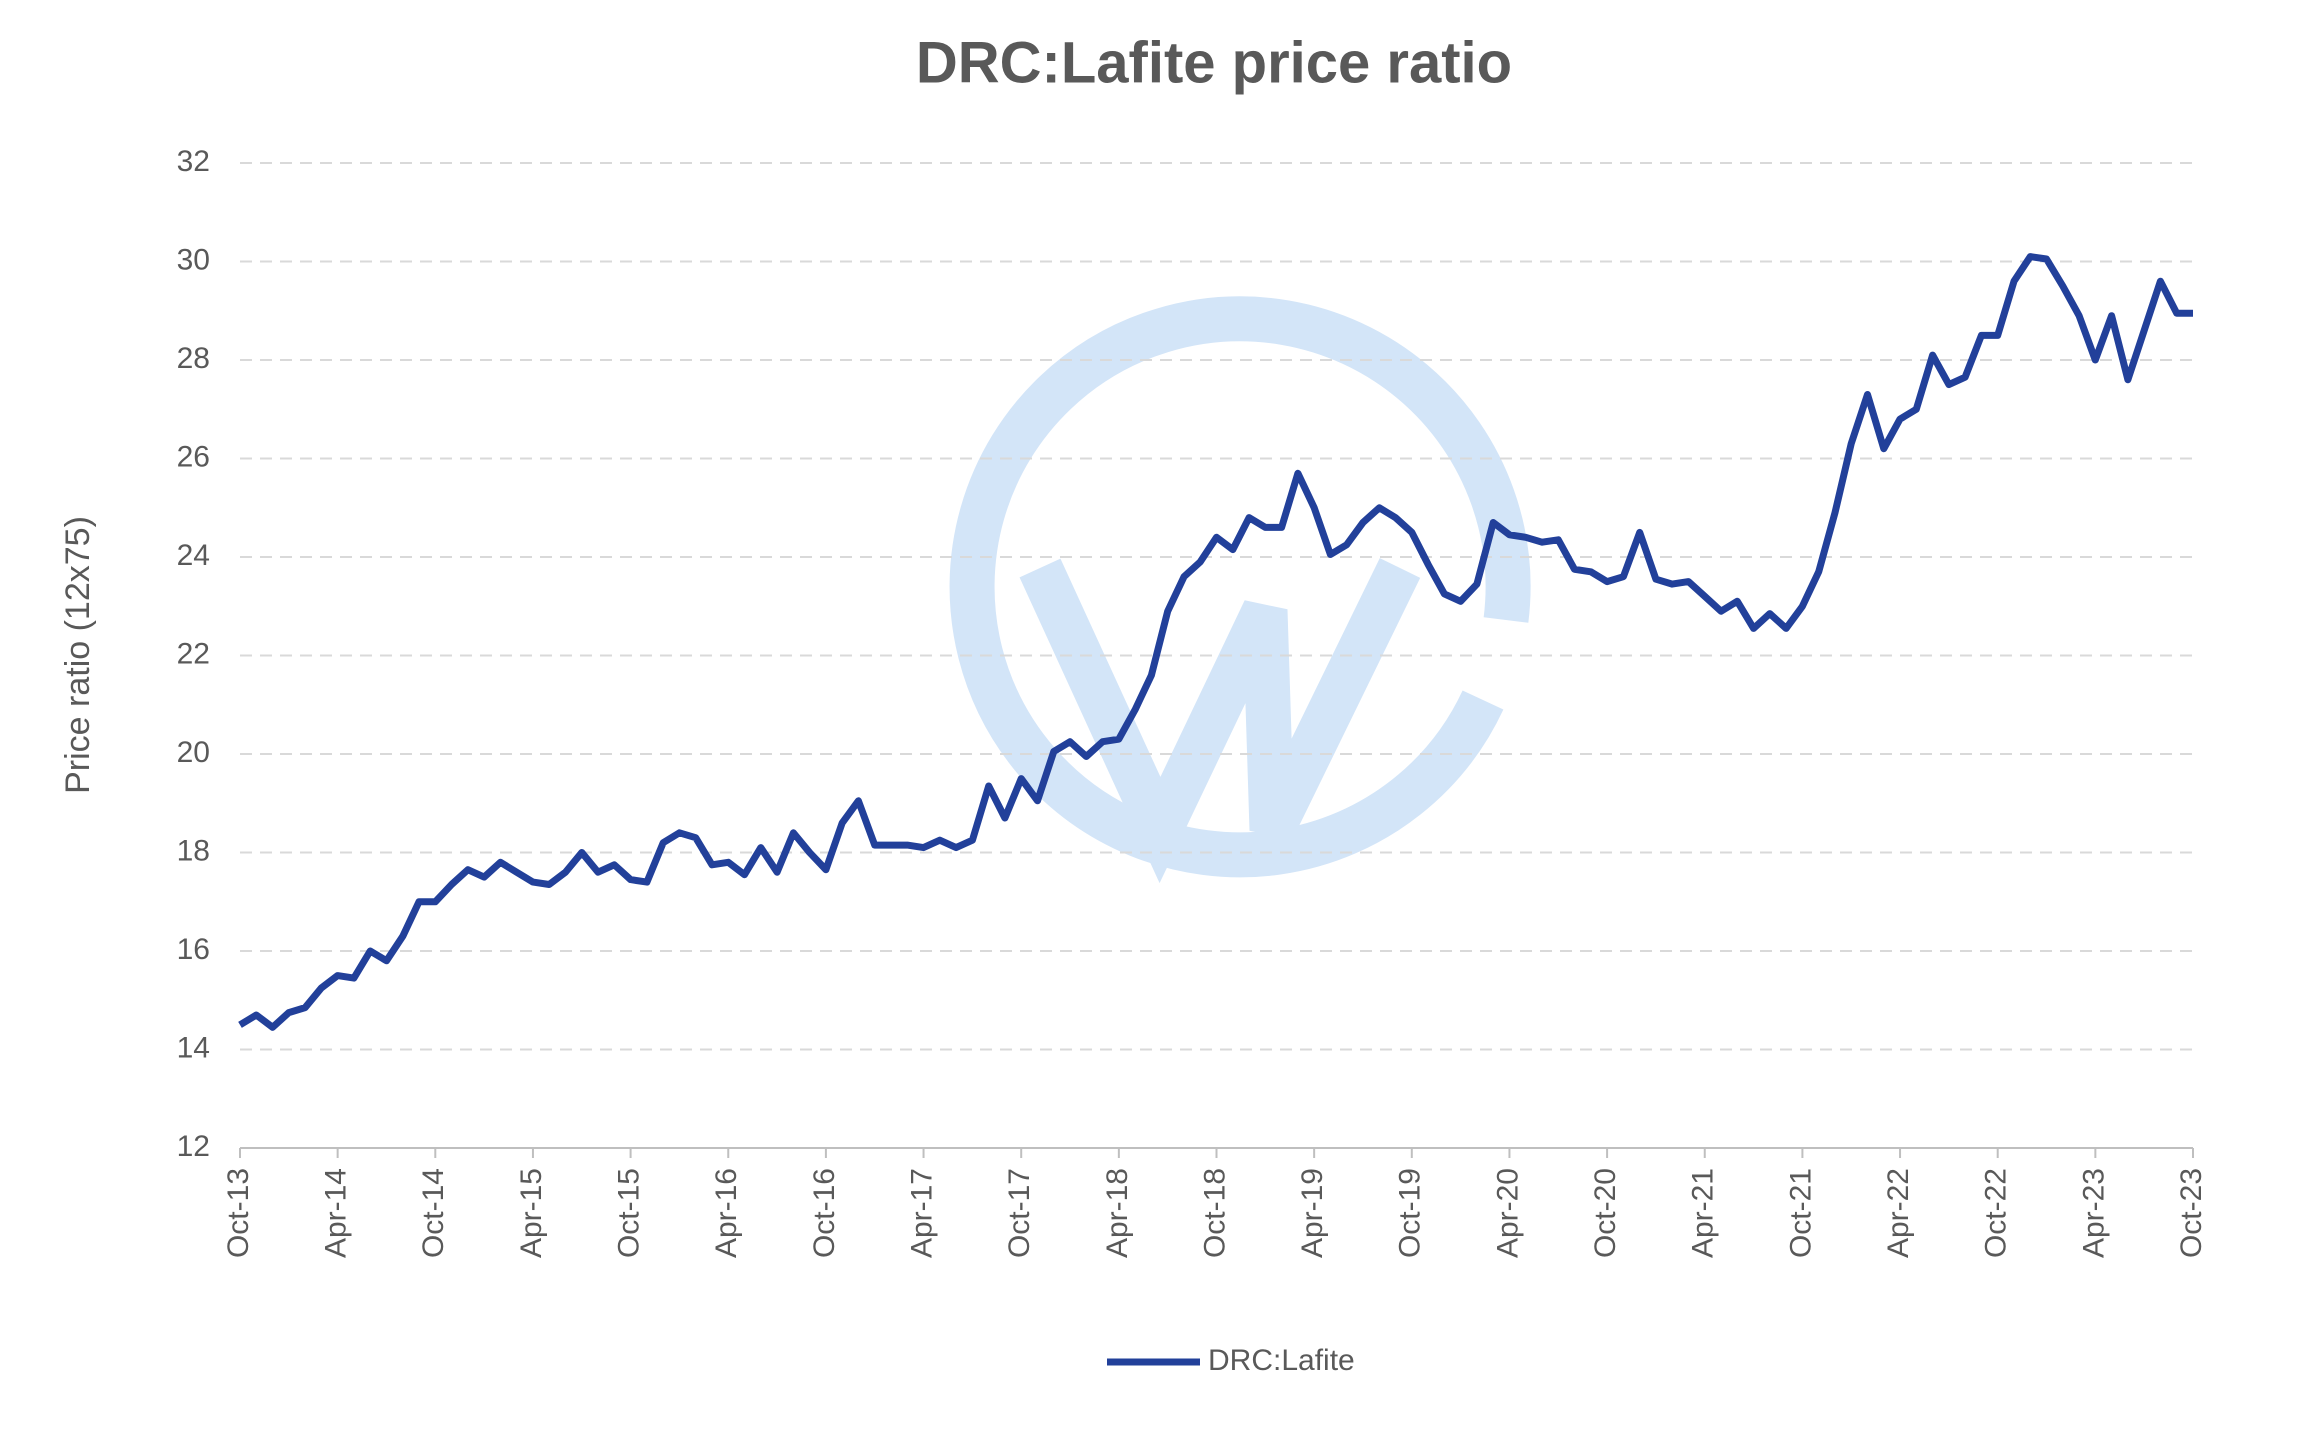 The image size is (2312, 1432). I want to click on x-tick-label: Oct-18, so click(1214, 1213).